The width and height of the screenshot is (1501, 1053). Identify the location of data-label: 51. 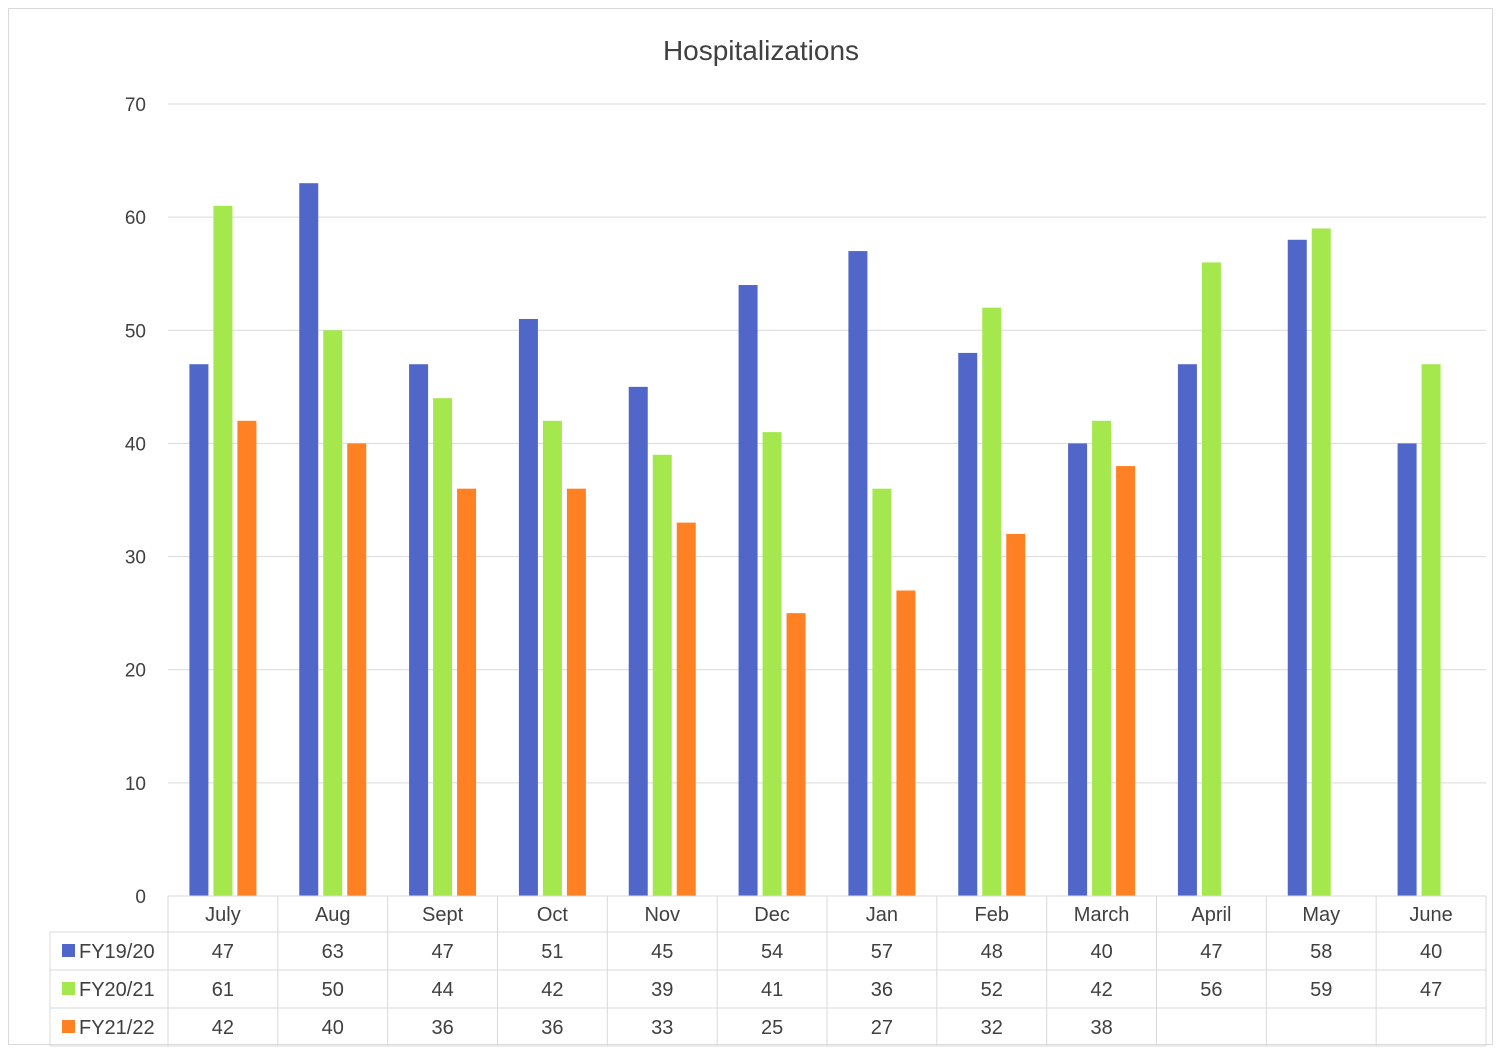
(552, 952).